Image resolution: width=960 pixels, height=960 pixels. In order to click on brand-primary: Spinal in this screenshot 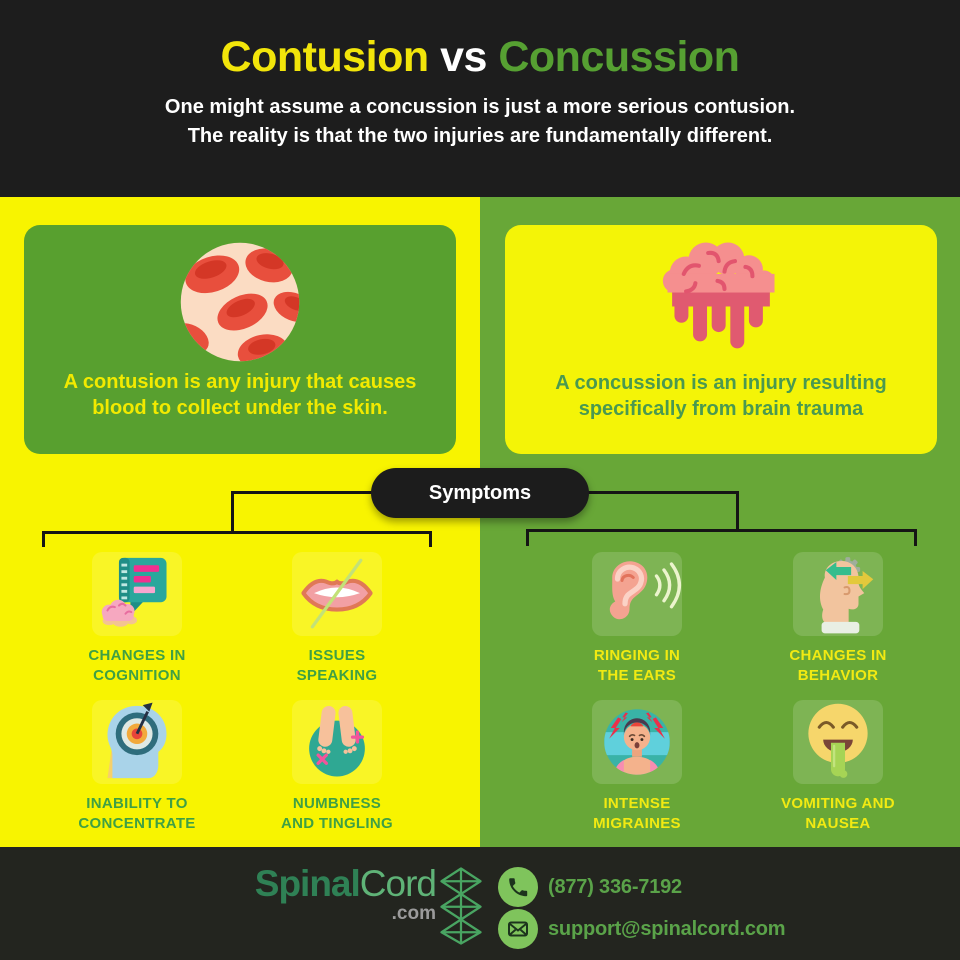, I will do `click(307, 883)`.